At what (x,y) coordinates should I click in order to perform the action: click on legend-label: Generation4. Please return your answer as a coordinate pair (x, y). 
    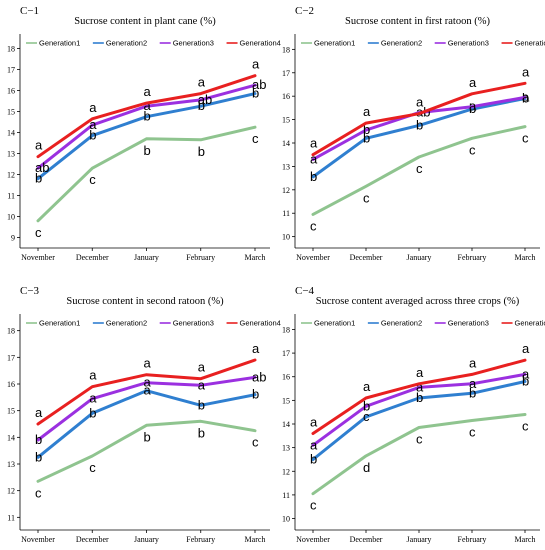
    Looking at the image, I should click on (530, 323).